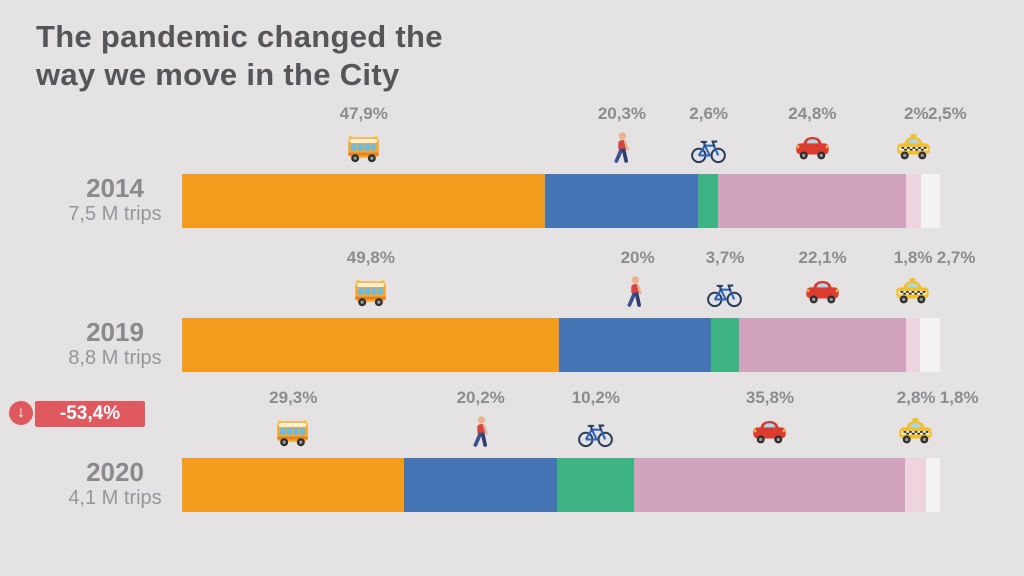 This screenshot has width=1024, height=576. What do you see at coordinates (709, 113) in the screenshot?
I see `segment-percent-label: 2,6%` at bounding box center [709, 113].